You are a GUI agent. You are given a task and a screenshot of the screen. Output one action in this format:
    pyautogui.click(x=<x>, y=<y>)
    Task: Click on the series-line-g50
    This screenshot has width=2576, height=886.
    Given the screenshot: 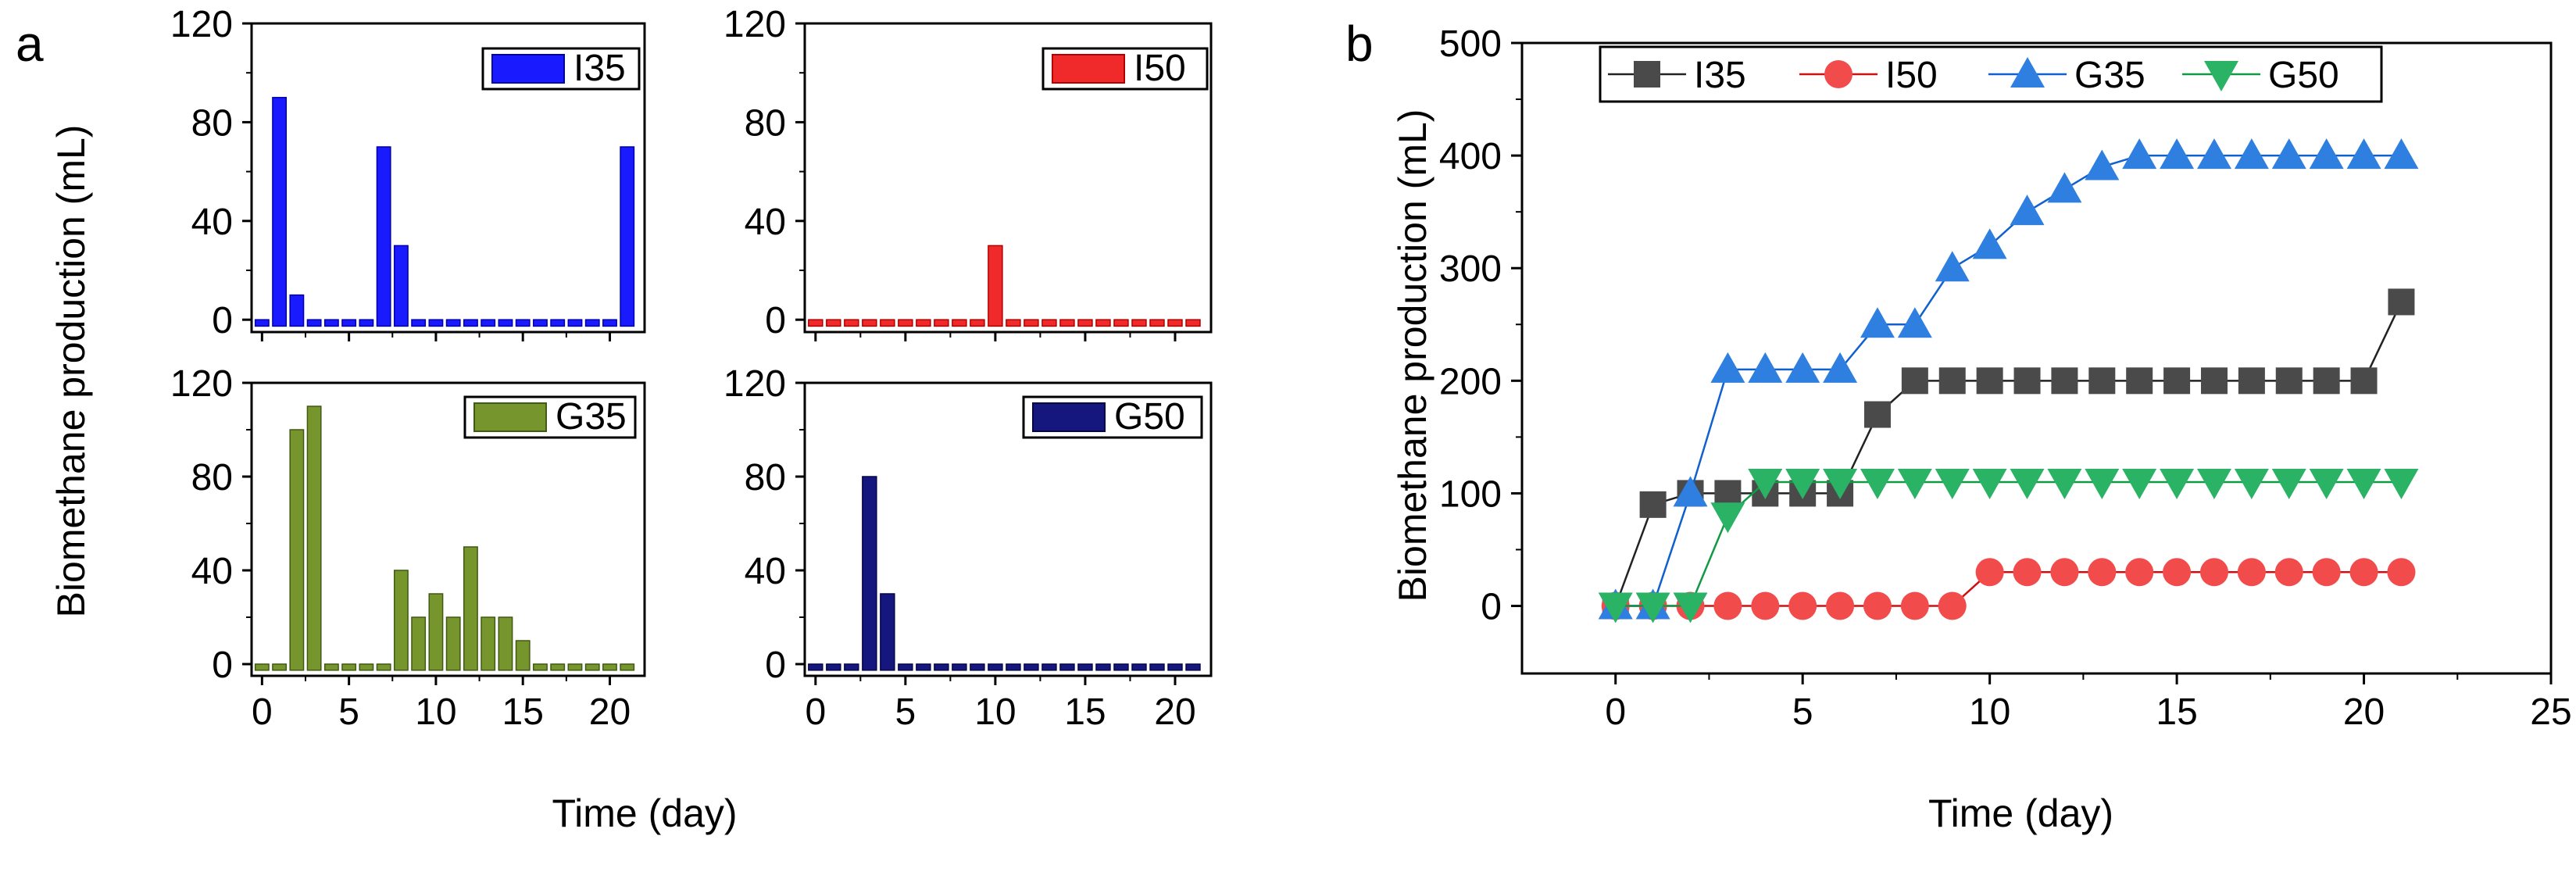 What is the action you would take?
    pyautogui.click(x=2009, y=544)
    